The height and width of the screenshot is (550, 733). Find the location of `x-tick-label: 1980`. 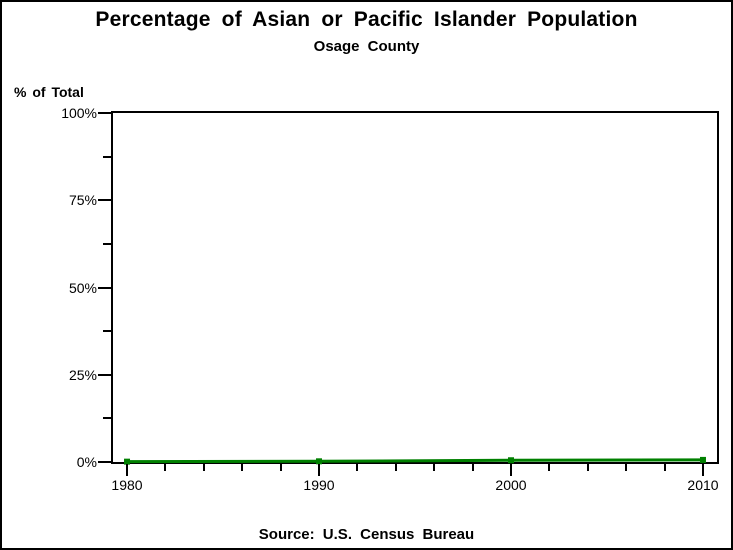

x-tick-label: 1980 is located at coordinates (127, 485).